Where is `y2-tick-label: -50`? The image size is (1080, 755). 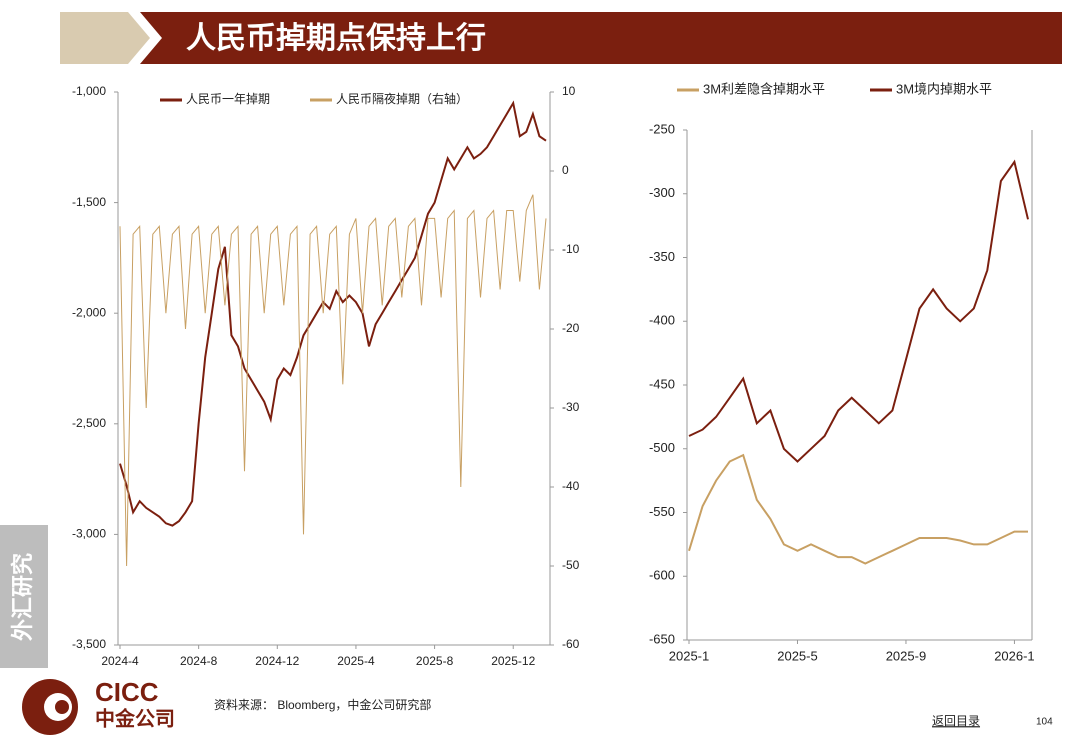
y2-tick-label: -50 is located at coordinates (571, 565).